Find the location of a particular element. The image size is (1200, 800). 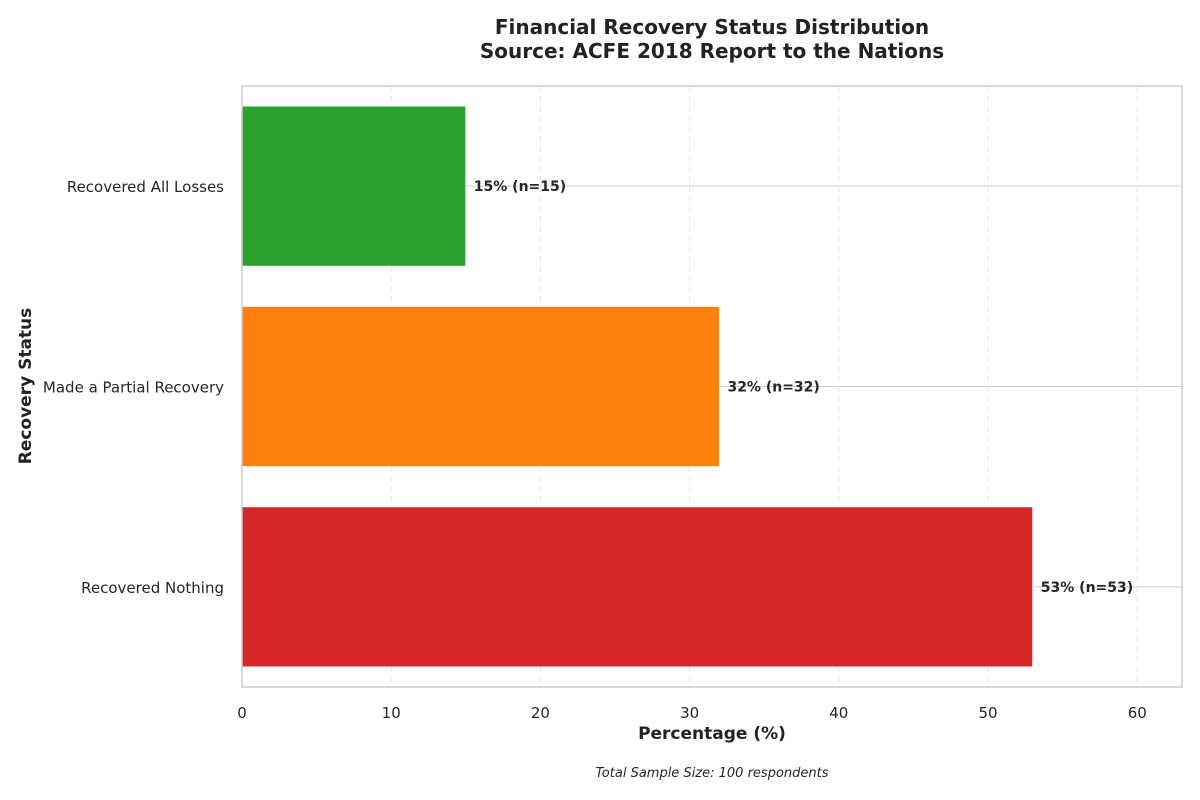

x-tick-label: 60 is located at coordinates (1137, 713).